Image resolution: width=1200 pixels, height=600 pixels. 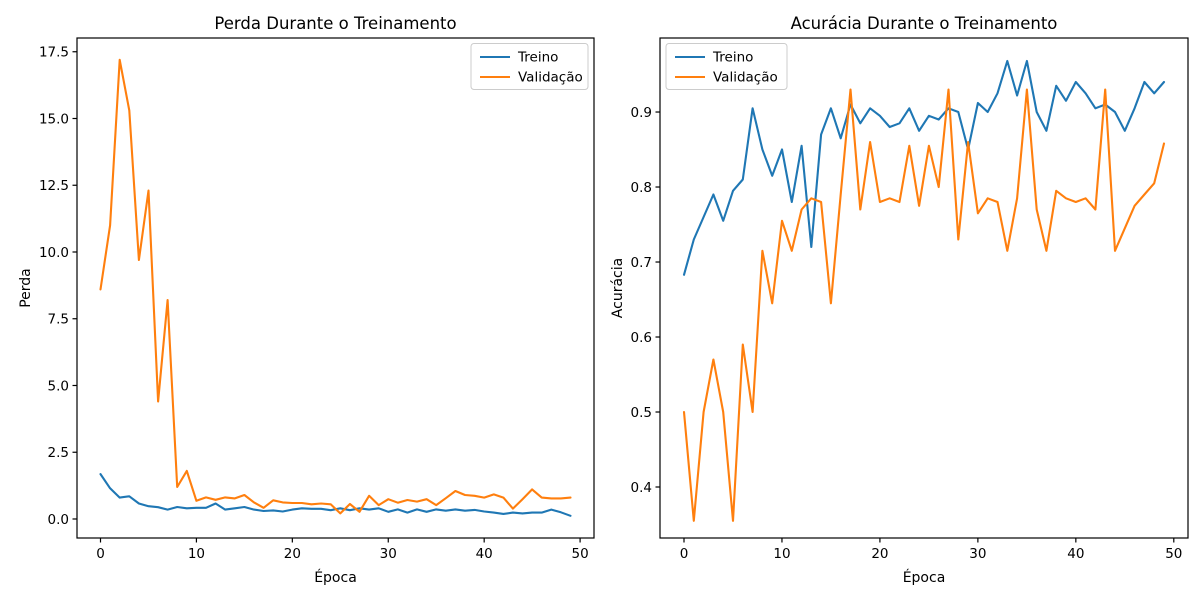 What do you see at coordinates (26, 288) in the screenshot?
I see `loss-plot-ylabel: Perda` at bounding box center [26, 288].